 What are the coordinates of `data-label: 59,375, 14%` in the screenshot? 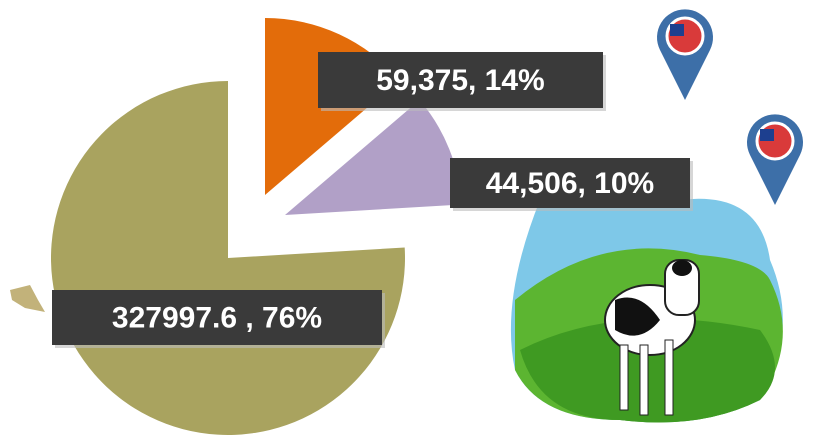 It's located at (460, 80).